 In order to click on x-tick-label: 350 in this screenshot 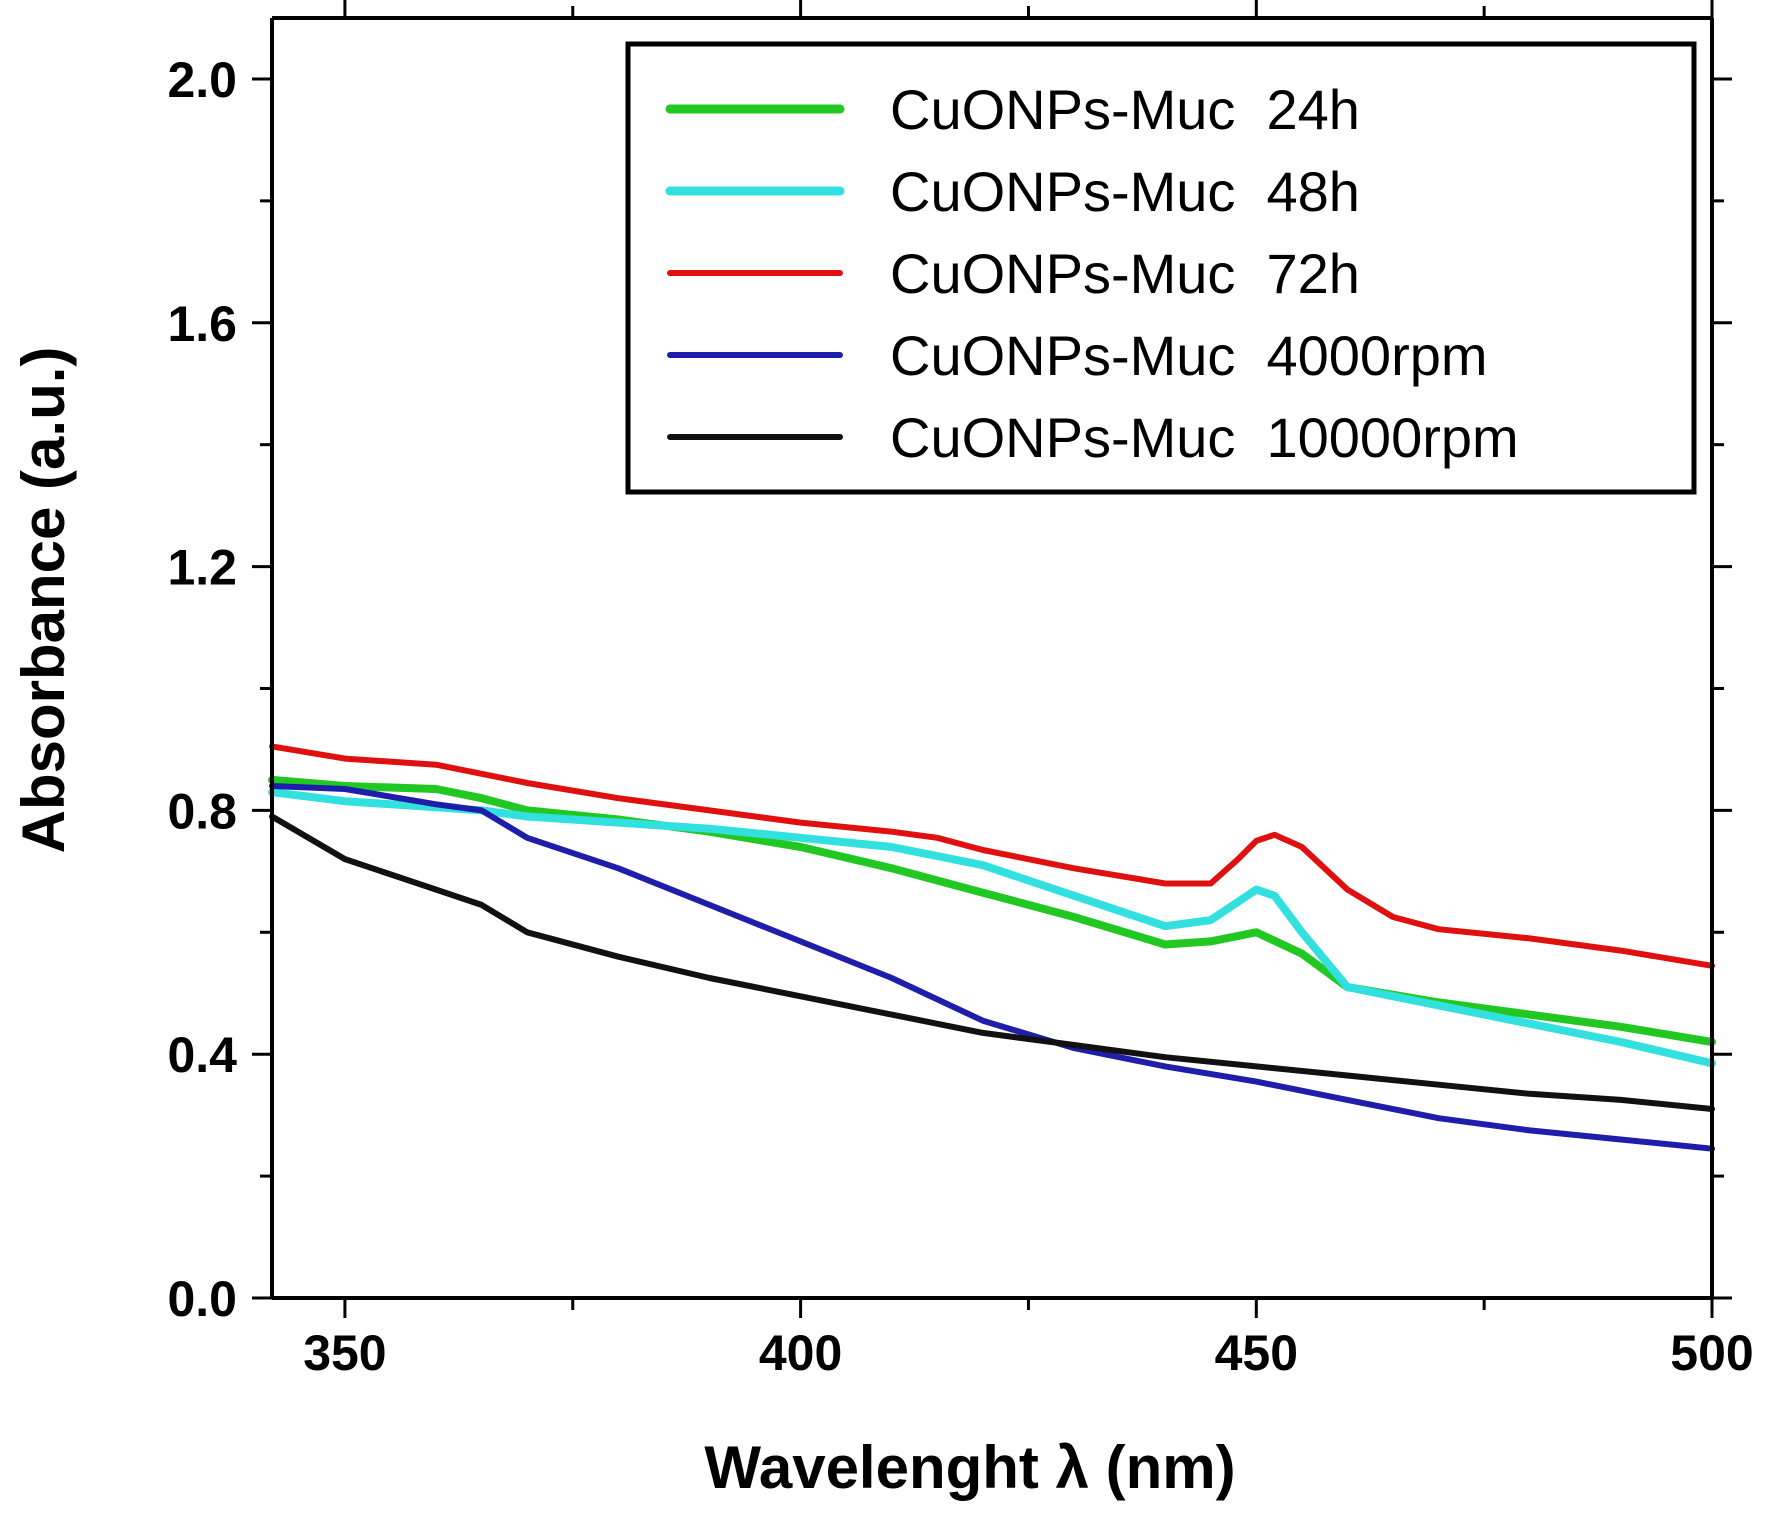, I will do `click(344, 1353)`.